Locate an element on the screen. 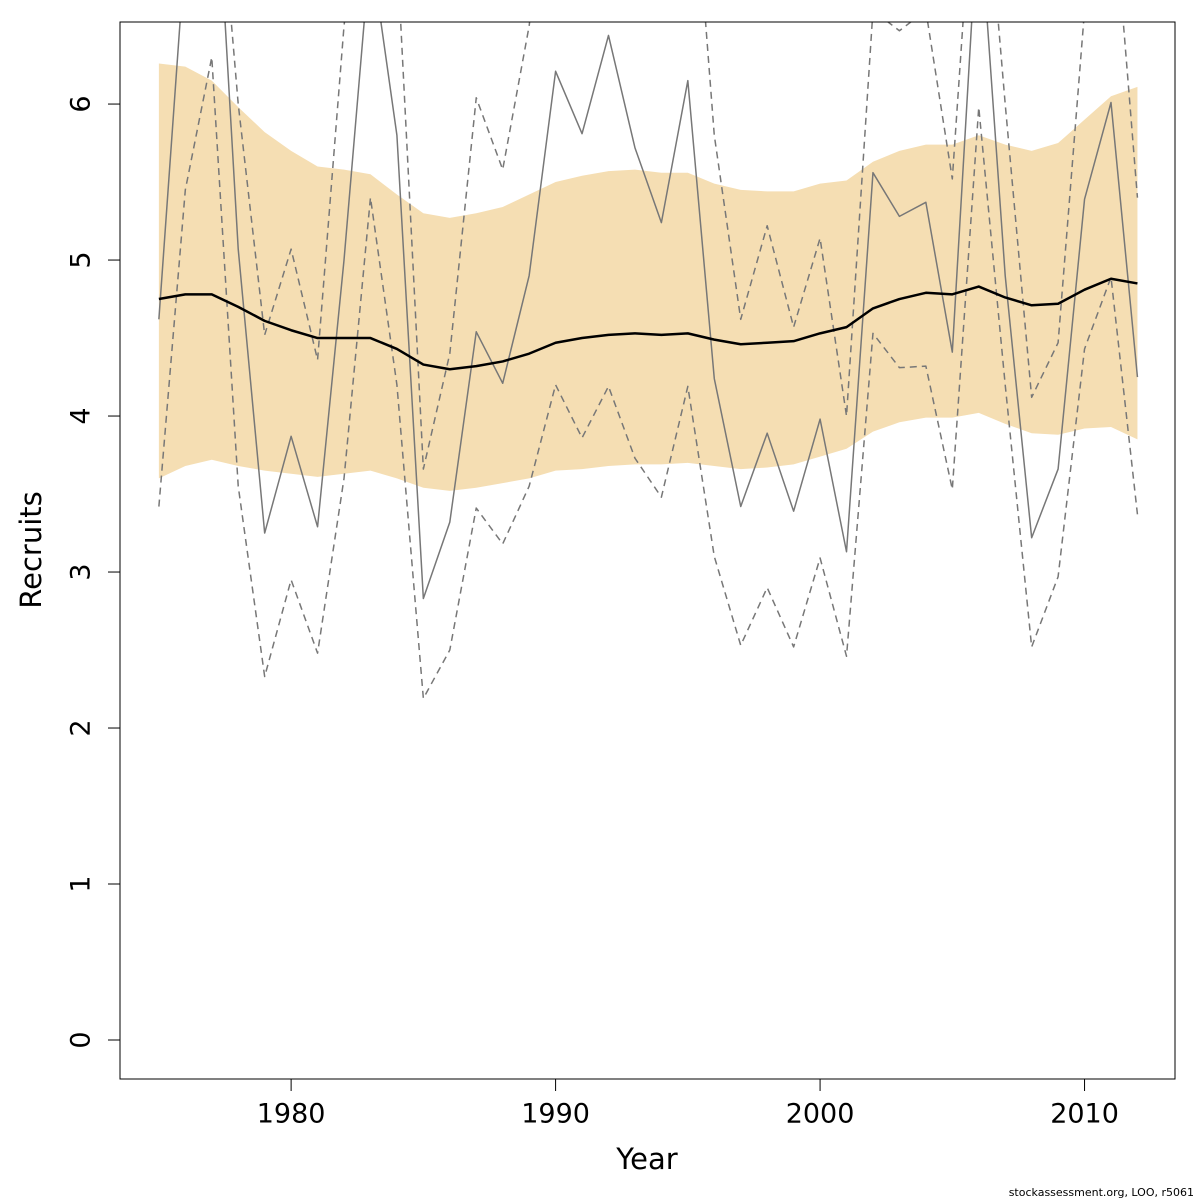 Image resolution: width=1200 pixels, height=1200 pixels. y-axis-label: Recruits is located at coordinates (31, 549).